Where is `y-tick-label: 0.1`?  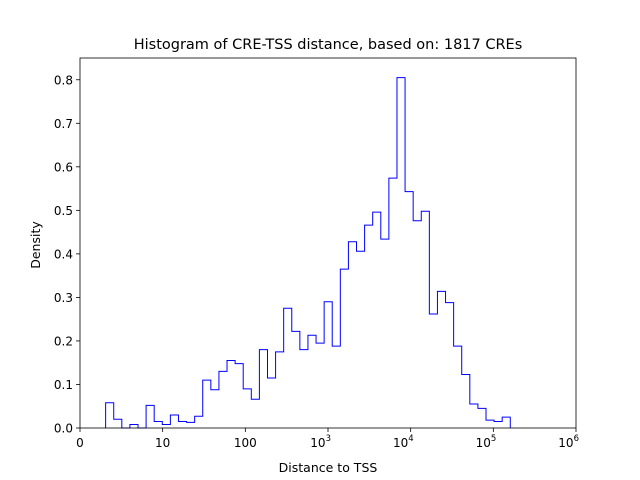
y-tick-label: 0.1 is located at coordinates (63, 385).